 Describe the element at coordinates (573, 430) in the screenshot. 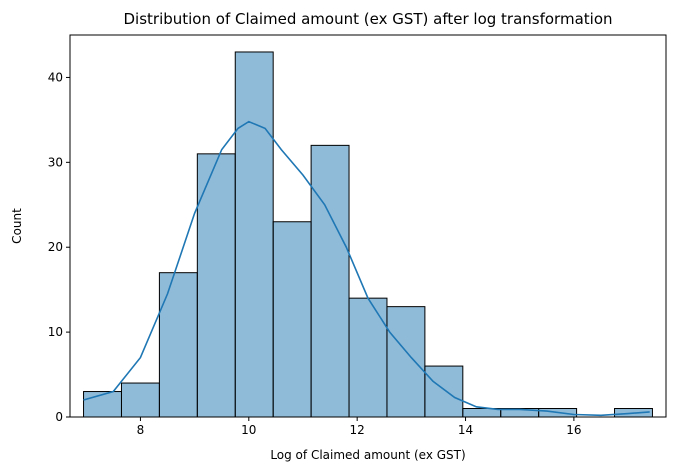

I see `x-tick-label: 16` at that location.